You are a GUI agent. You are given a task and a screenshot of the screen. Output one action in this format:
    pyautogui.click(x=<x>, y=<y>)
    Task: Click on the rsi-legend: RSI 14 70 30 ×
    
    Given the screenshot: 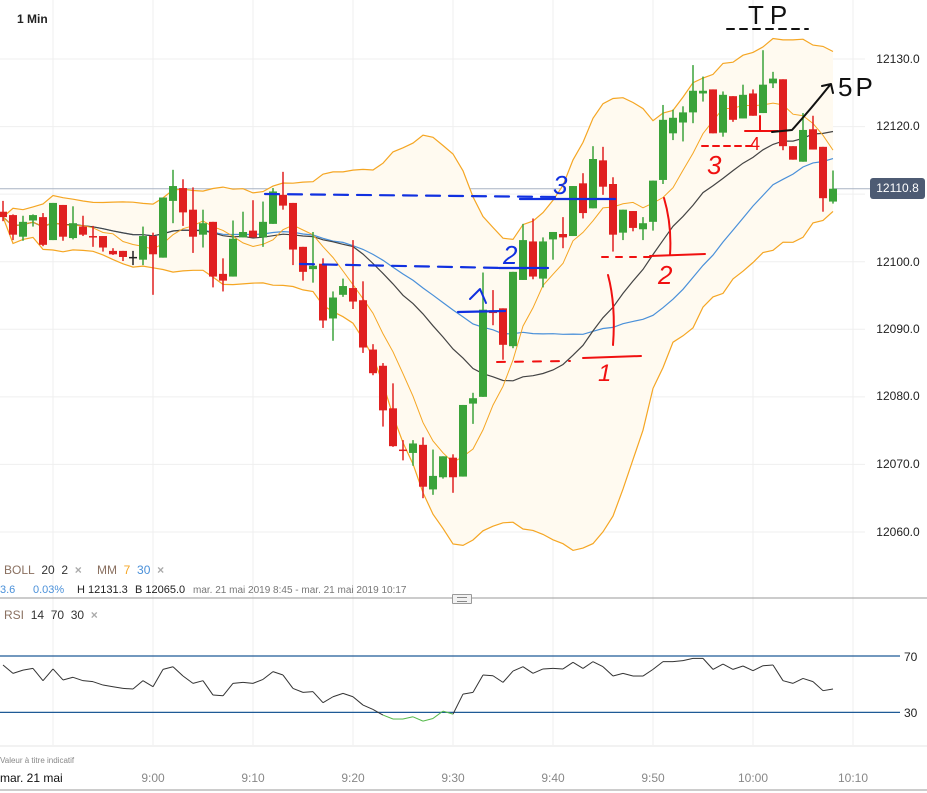 What is the action you would take?
    pyautogui.click(x=51, y=615)
    